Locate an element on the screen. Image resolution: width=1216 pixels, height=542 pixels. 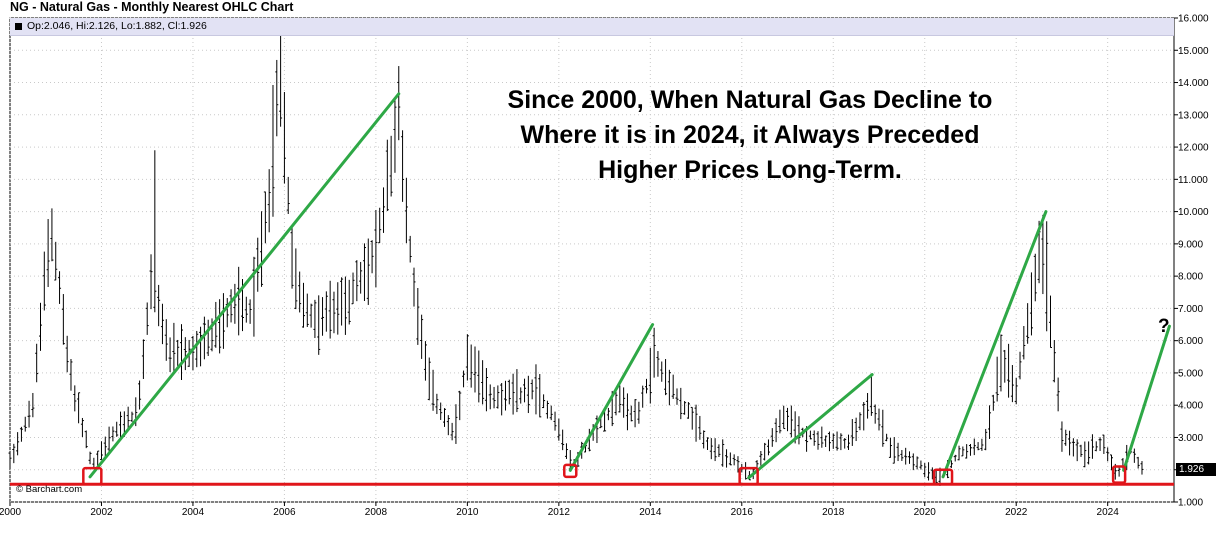
x-tick-label: 2020 is located at coordinates (925, 512).